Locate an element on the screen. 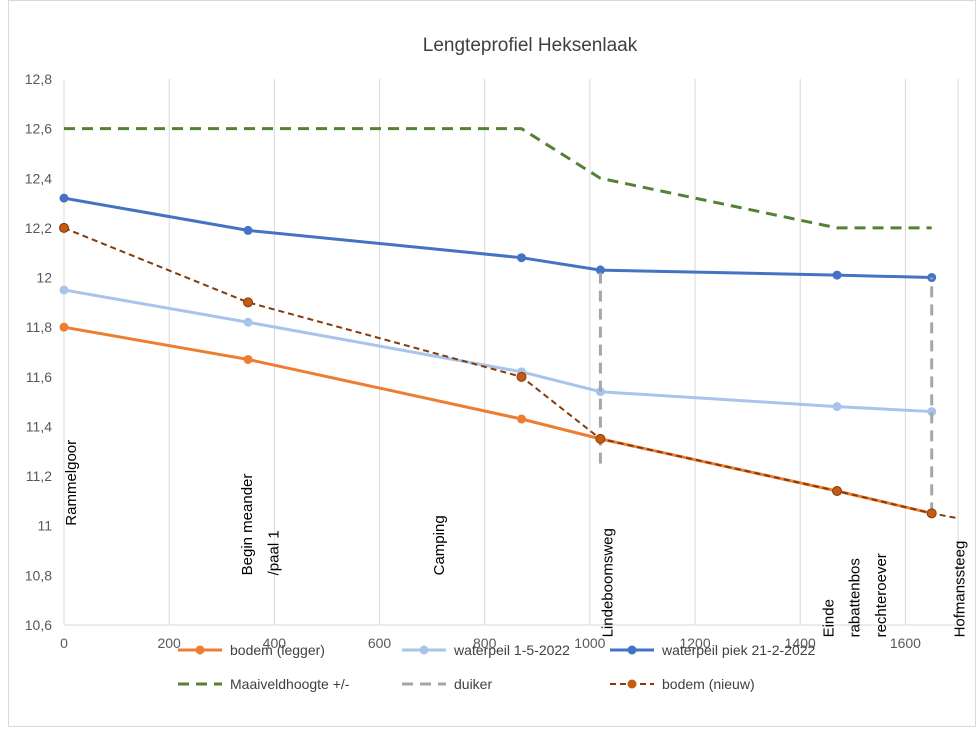  legend-label: waterpeil piek 21-2-2022 is located at coordinates (738, 650).